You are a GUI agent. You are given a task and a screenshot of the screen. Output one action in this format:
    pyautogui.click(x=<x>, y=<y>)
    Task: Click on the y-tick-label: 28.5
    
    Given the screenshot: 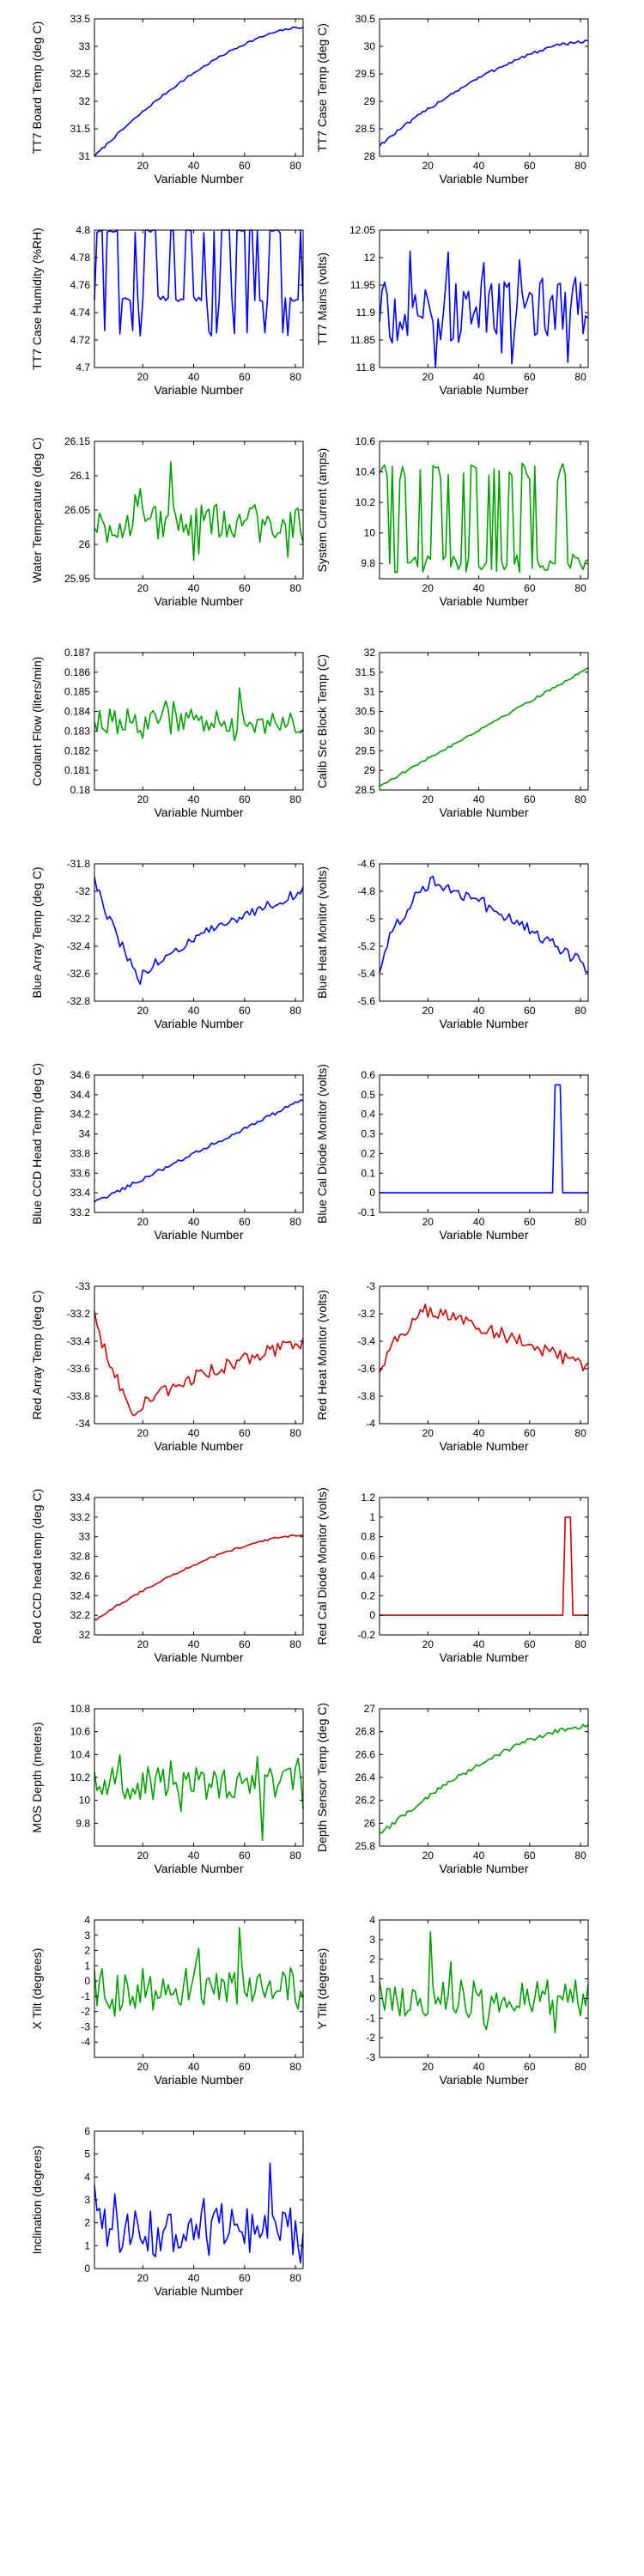 What is the action you would take?
    pyautogui.click(x=366, y=129)
    